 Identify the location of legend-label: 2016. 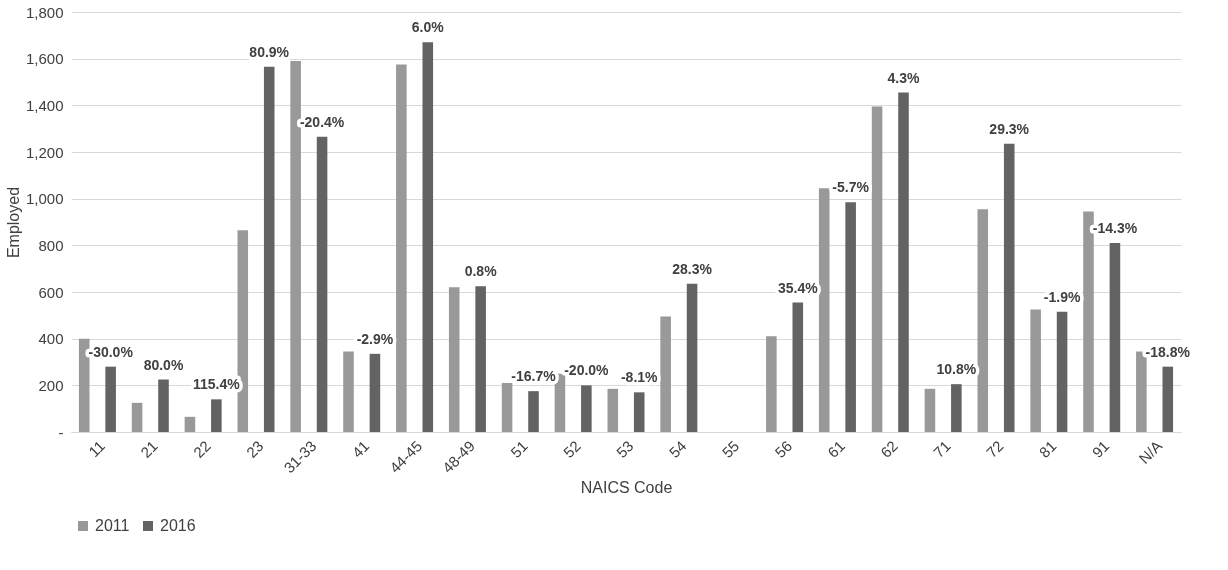
(178, 525).